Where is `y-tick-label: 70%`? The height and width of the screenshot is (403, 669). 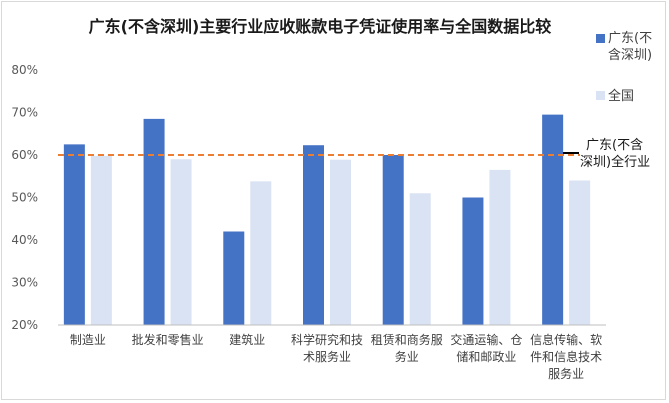 y-tick-label: 70% is located at coordinates (24, 113).